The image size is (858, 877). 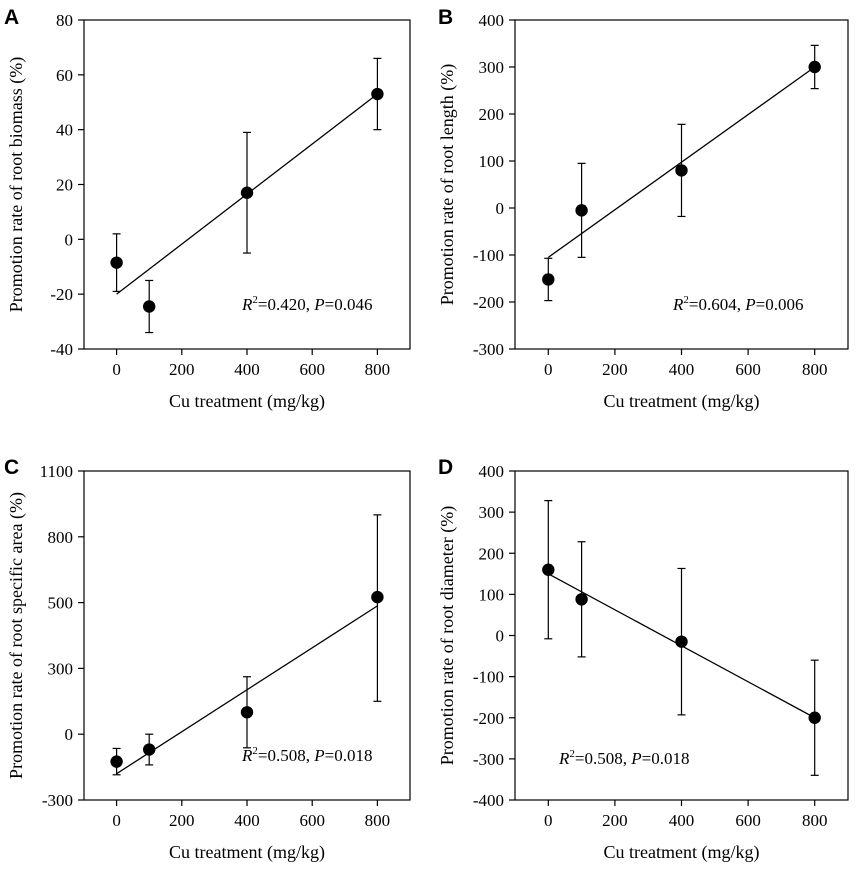 I want to click on y-tick-label: 60, so click(x=64, y=75).